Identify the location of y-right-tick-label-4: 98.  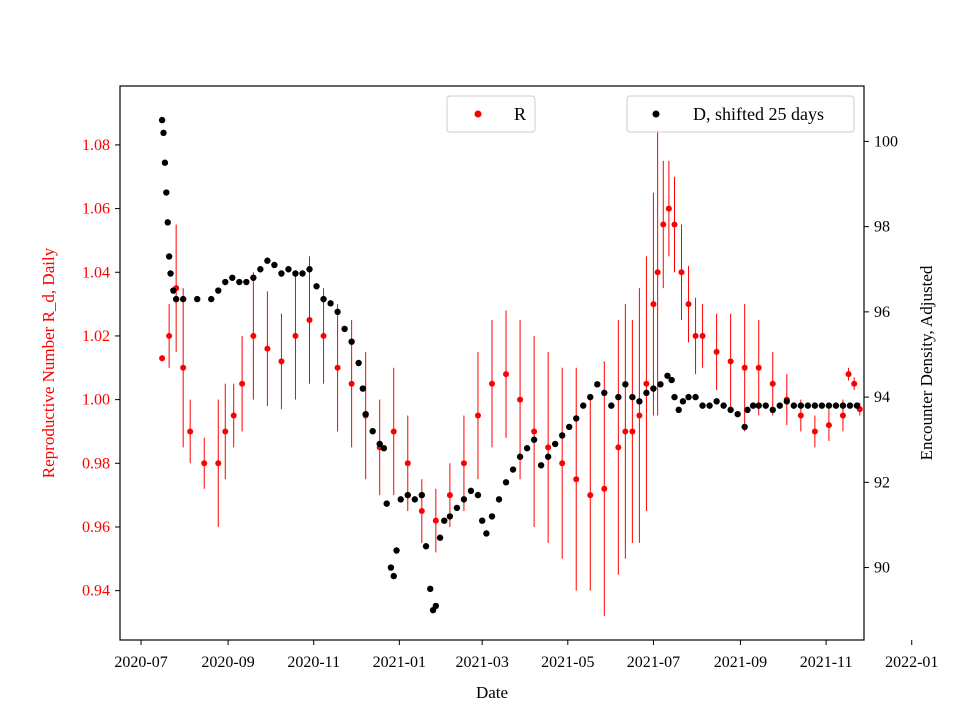
(882, 227).